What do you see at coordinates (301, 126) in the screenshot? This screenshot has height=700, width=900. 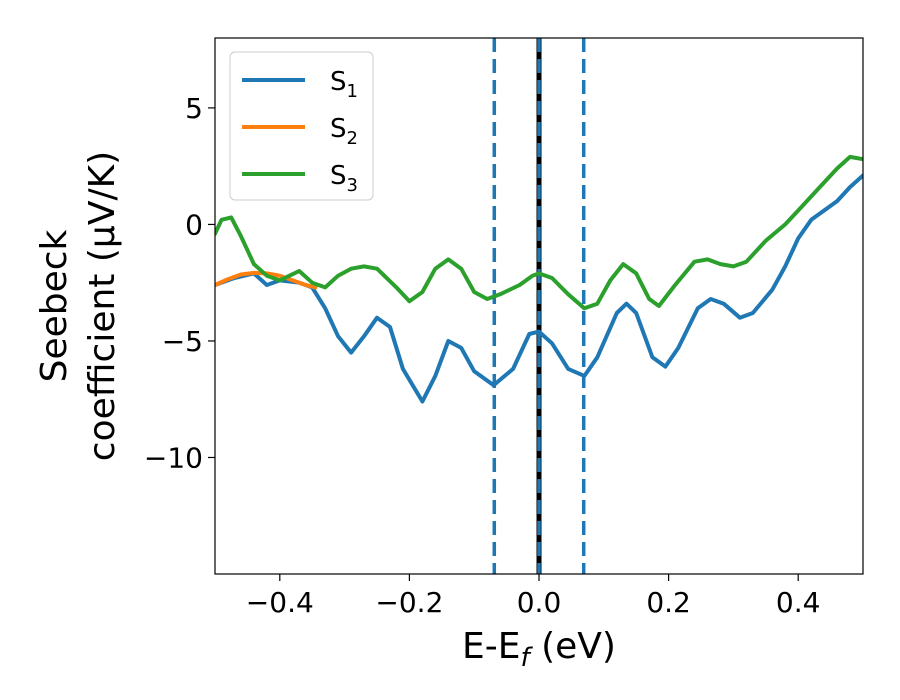 I see `legend: S1 S2 S3` at bounding box center [301, 126].